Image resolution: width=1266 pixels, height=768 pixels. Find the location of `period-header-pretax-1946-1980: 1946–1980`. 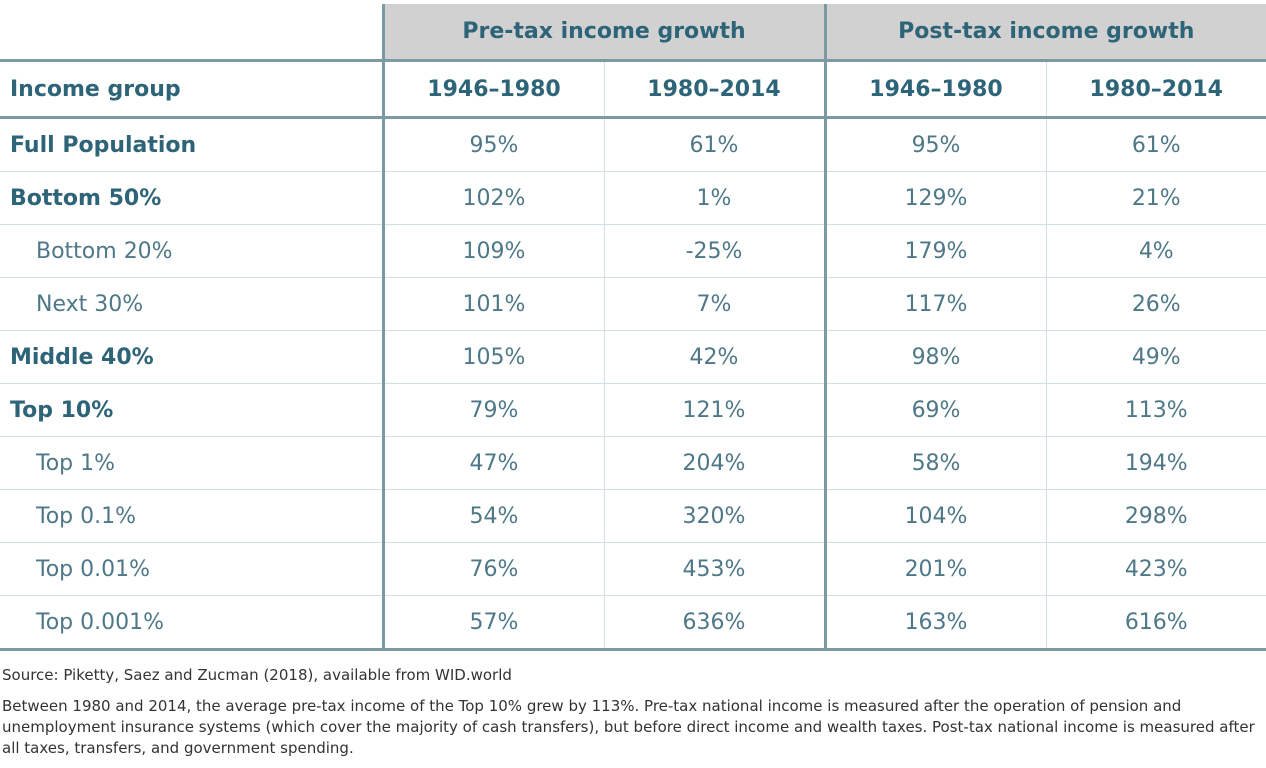

period-header-pretax-1946-1980: 1946–1980 is located at coordinates (492, 89).